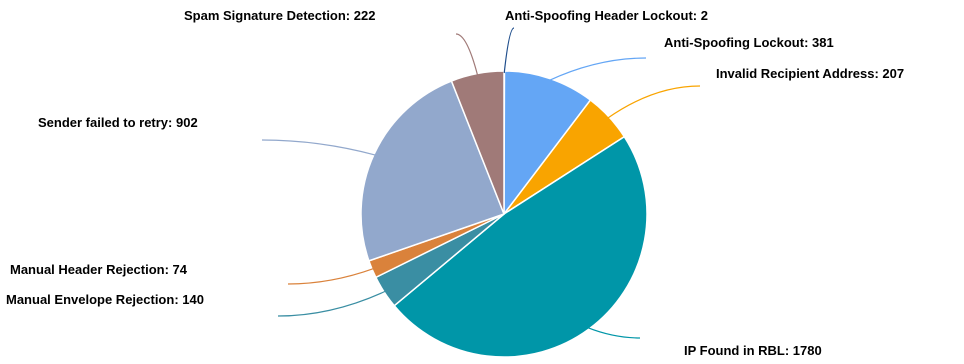  What do you see at coordinates (597, 69) in the screenshot?
I see `leader-line-anti-spoofing-lockout` at bounding box center [597, 69].